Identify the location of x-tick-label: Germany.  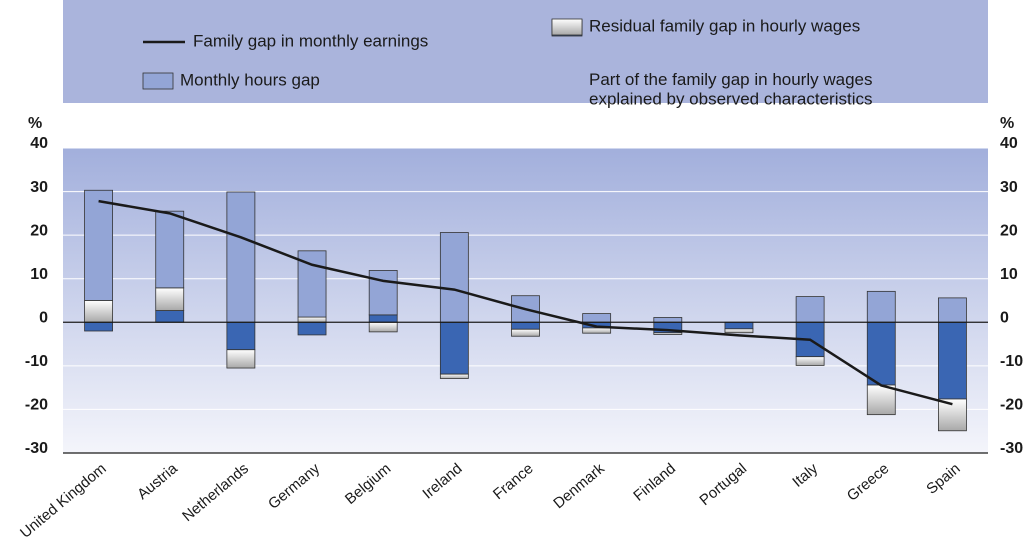
(294, 486).